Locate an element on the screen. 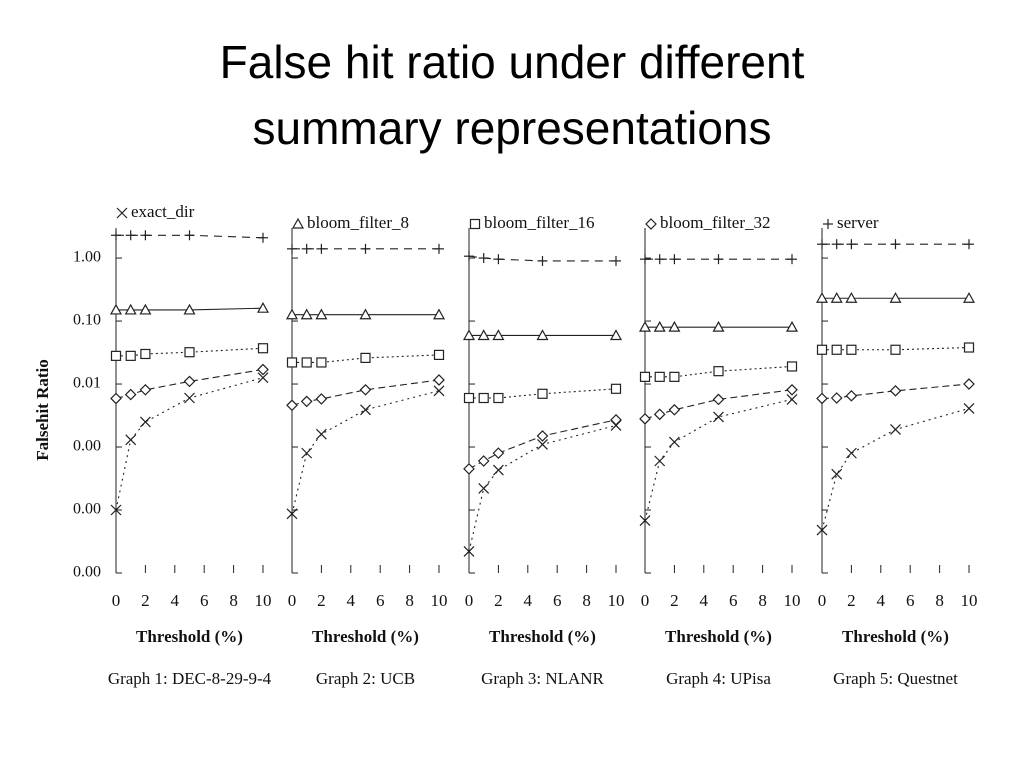 The image size is (1024, 768). caption: Graph 2: UCB is located at coordinates (365, 678).